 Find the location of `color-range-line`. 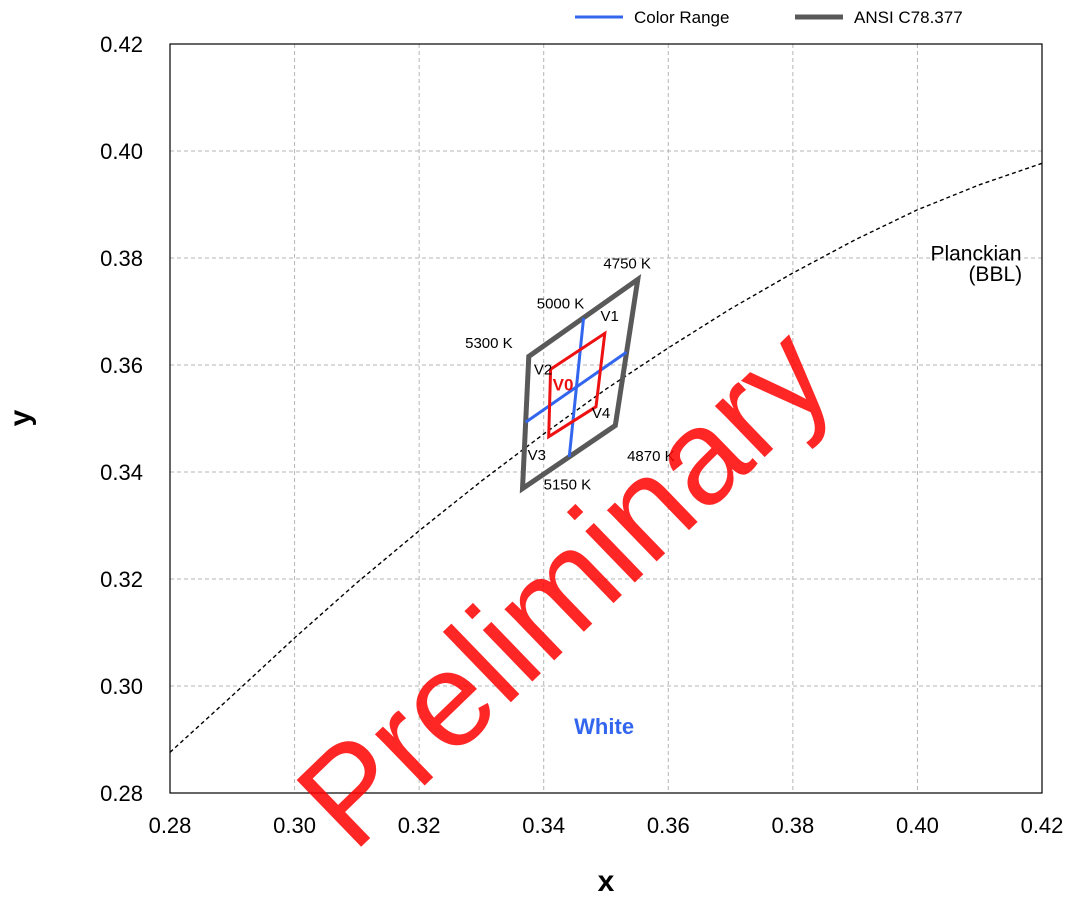

color-range-line is located at coordinates (576, 387).